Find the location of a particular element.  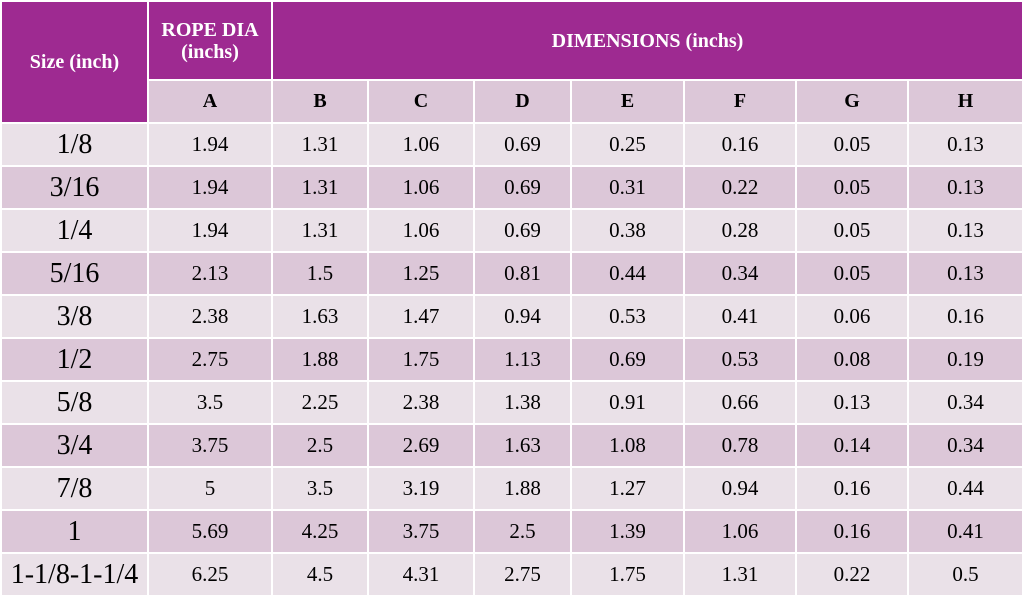

value-cell-f: 1.06 is located at coordinates (740, 531).